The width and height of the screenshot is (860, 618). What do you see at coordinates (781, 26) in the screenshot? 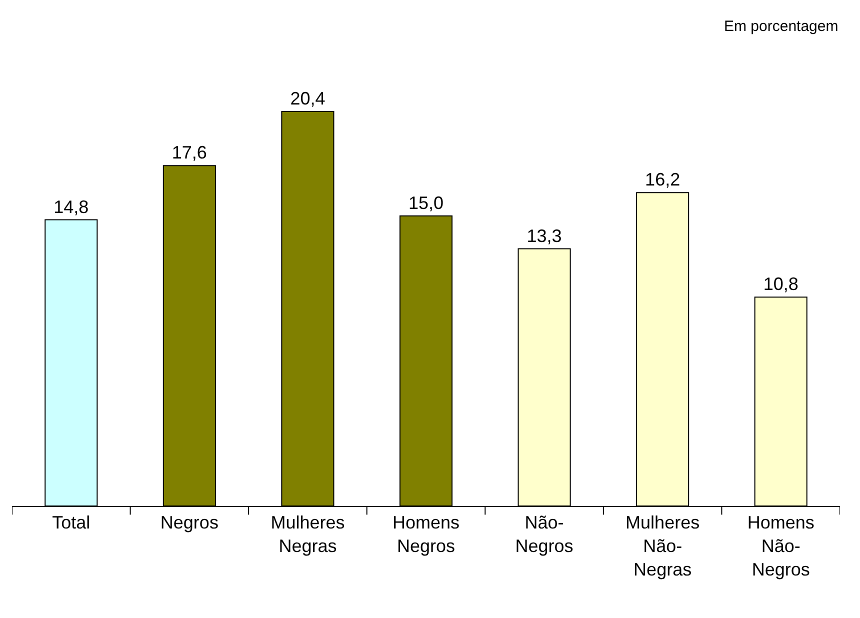
I see `text: Em porcentagem` at bounding box center [781, 26].